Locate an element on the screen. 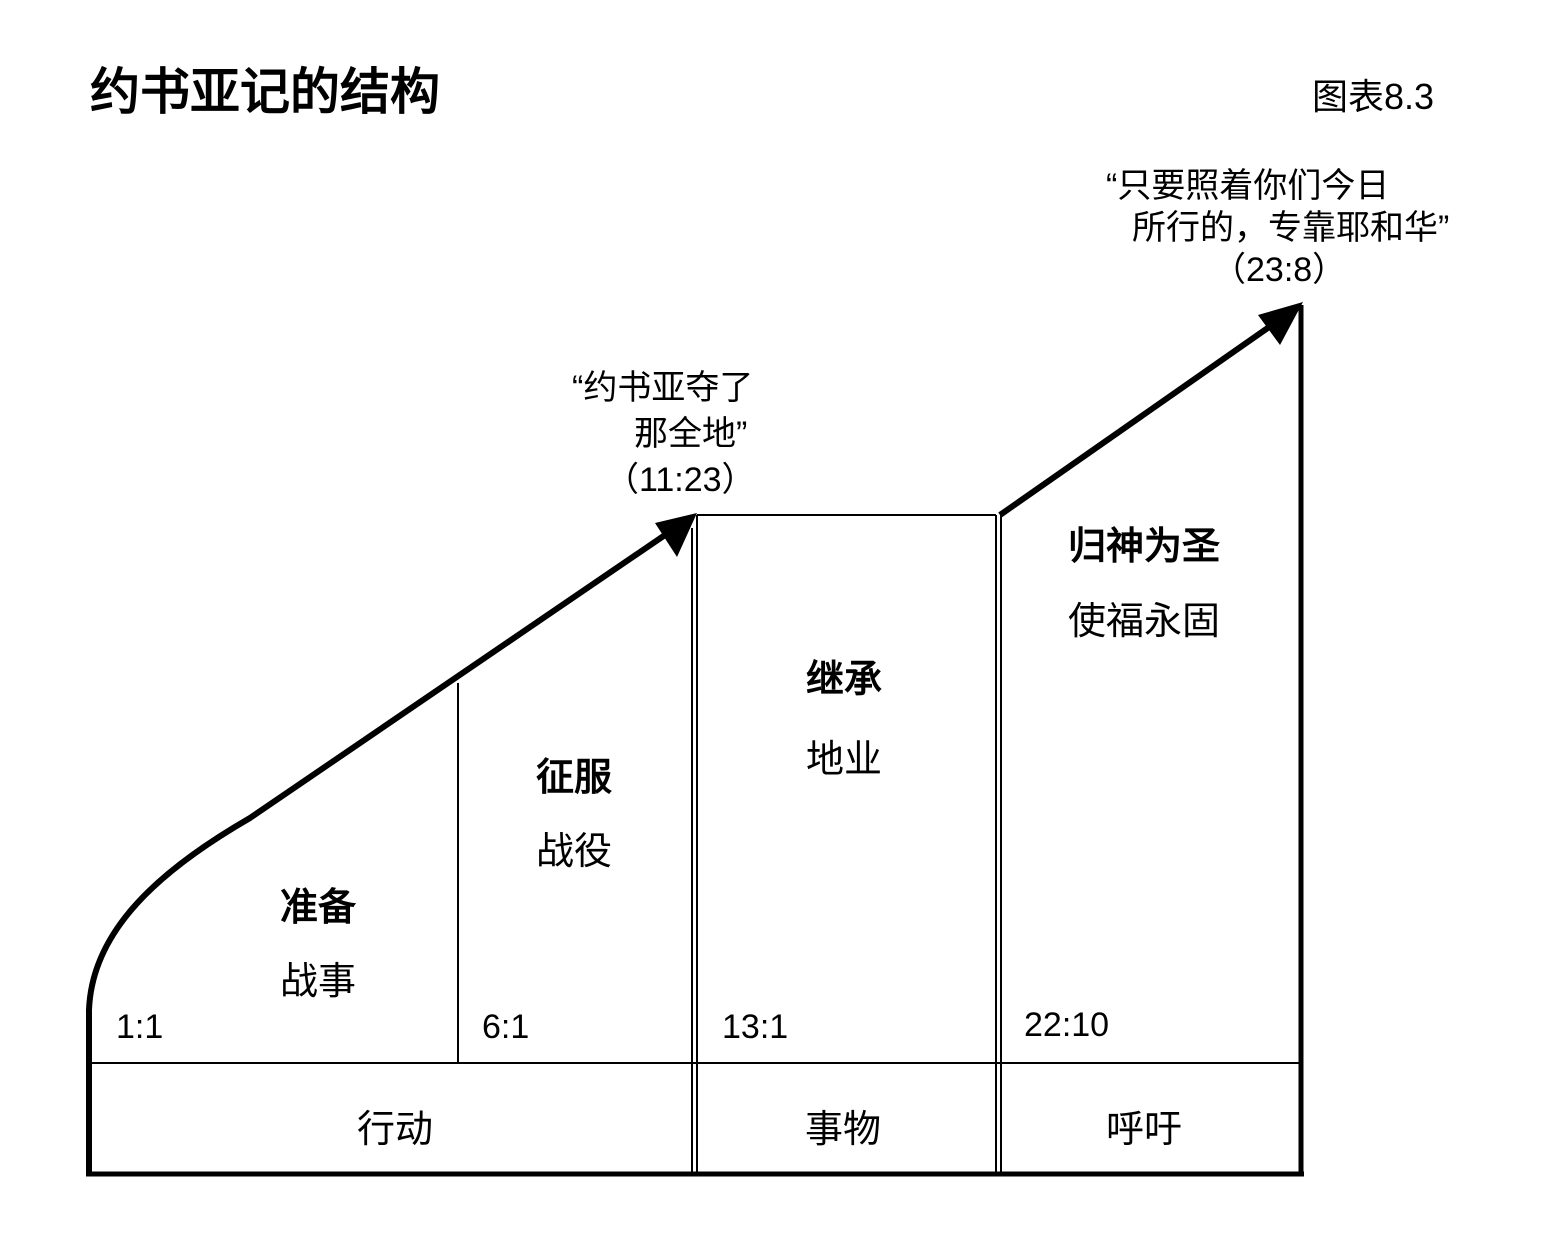 This screenshot has height=1238, width=1550. section-3-ref: 13:1 is located at coordinates (755, 1027).